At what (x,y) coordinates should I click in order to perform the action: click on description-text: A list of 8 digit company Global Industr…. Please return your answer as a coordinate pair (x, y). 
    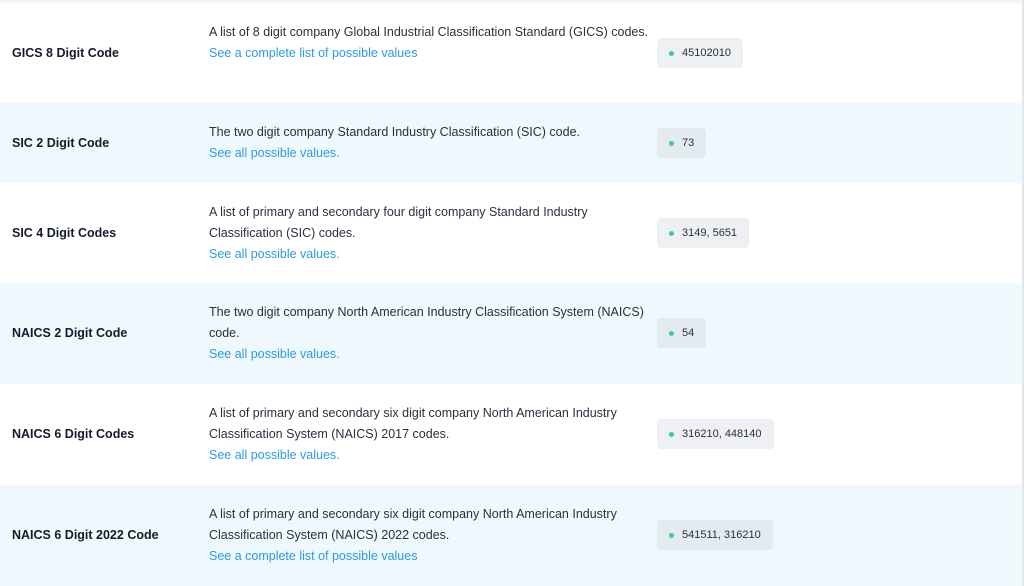
    Looking at the image, I should click on (429, 32).